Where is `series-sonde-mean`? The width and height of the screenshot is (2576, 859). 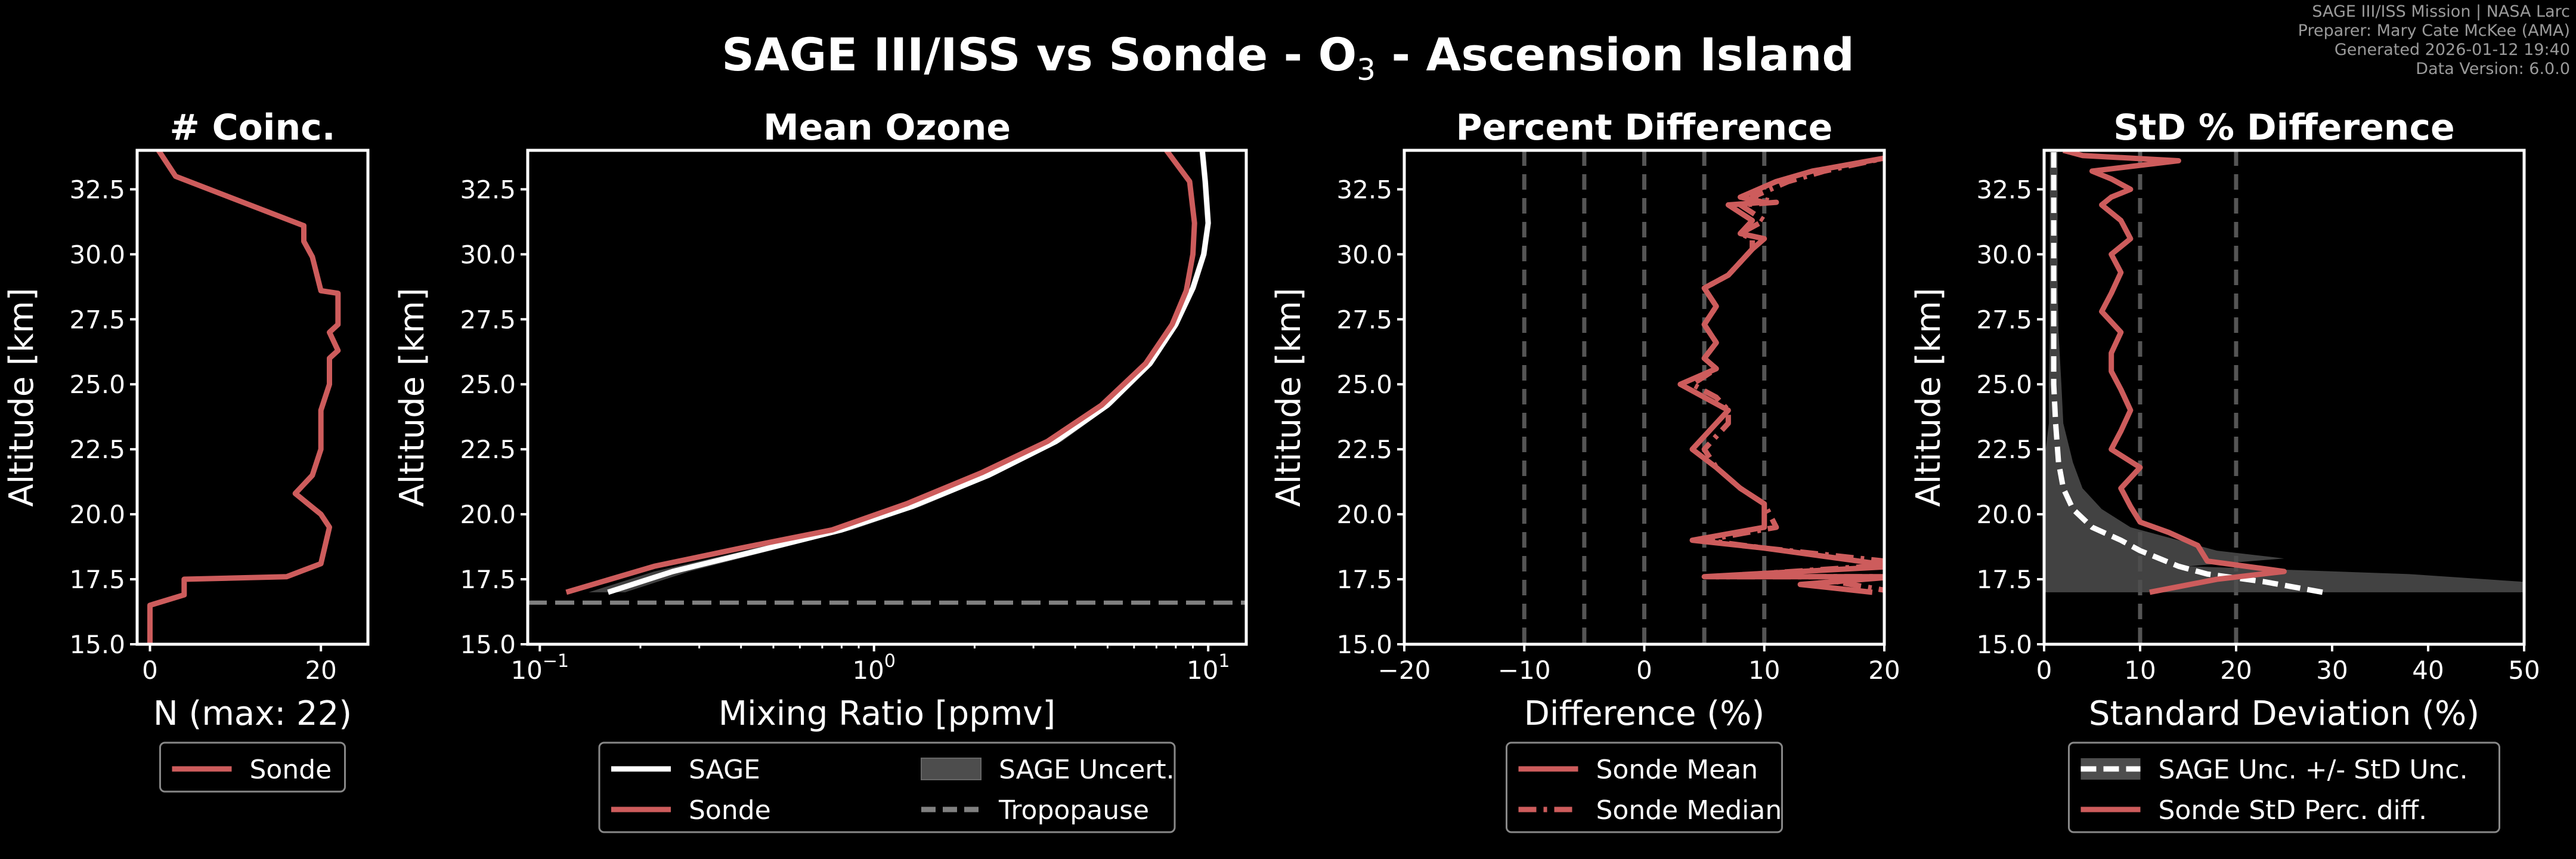 series-sonde-mean is located at coordinates (1781, 375).